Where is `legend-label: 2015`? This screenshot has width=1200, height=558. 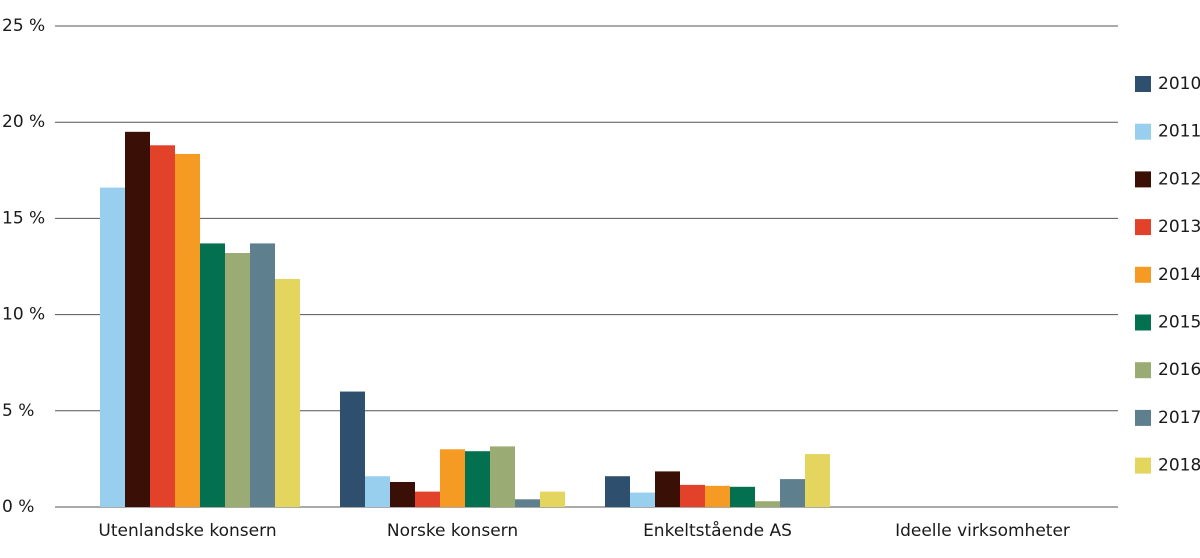 legend-label: 2015 is located at coordinates (1179, 323).